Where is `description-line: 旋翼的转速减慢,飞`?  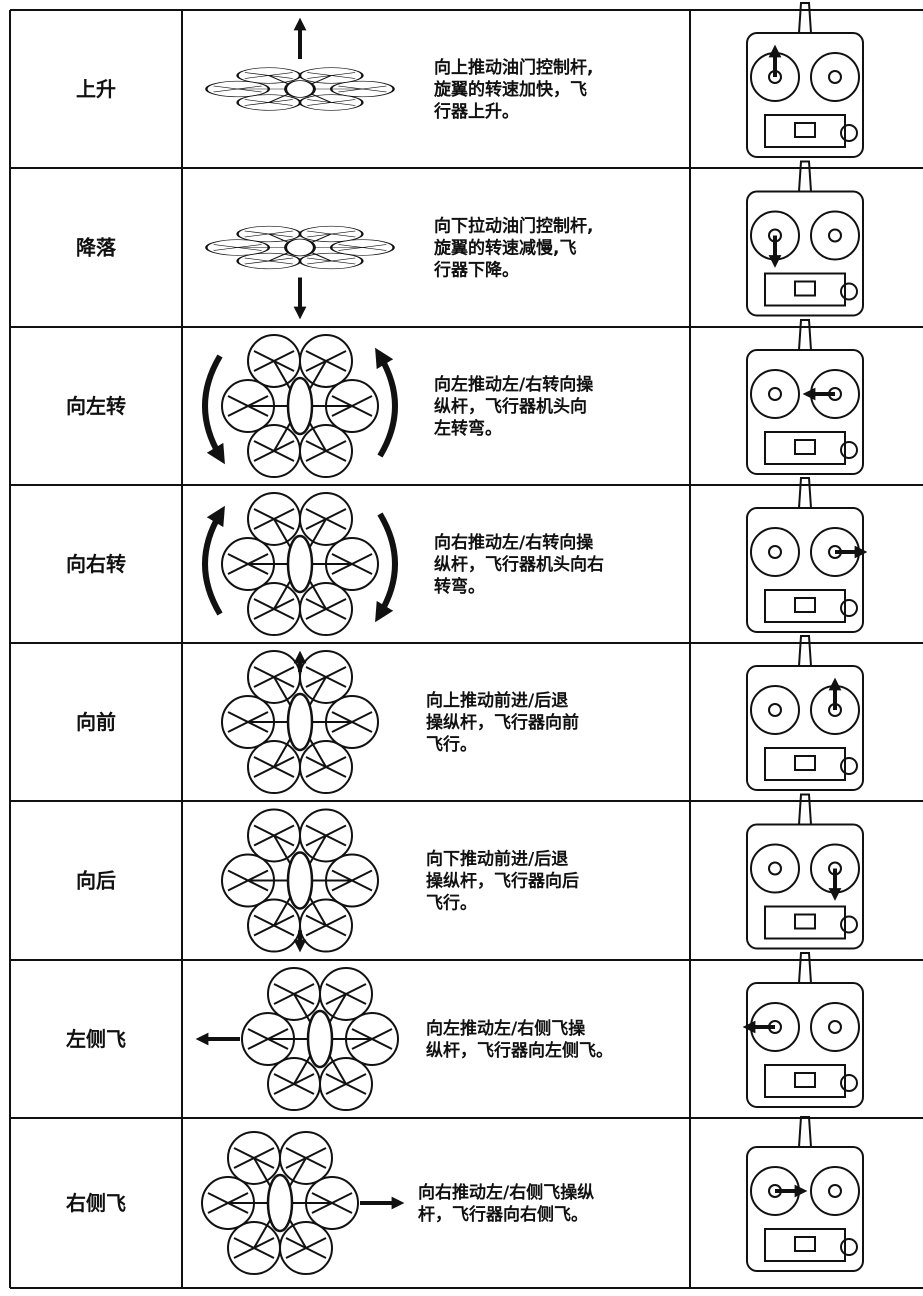
description-line: 旋翼的转速减慢,飞 is located at coordinates (504, 248).